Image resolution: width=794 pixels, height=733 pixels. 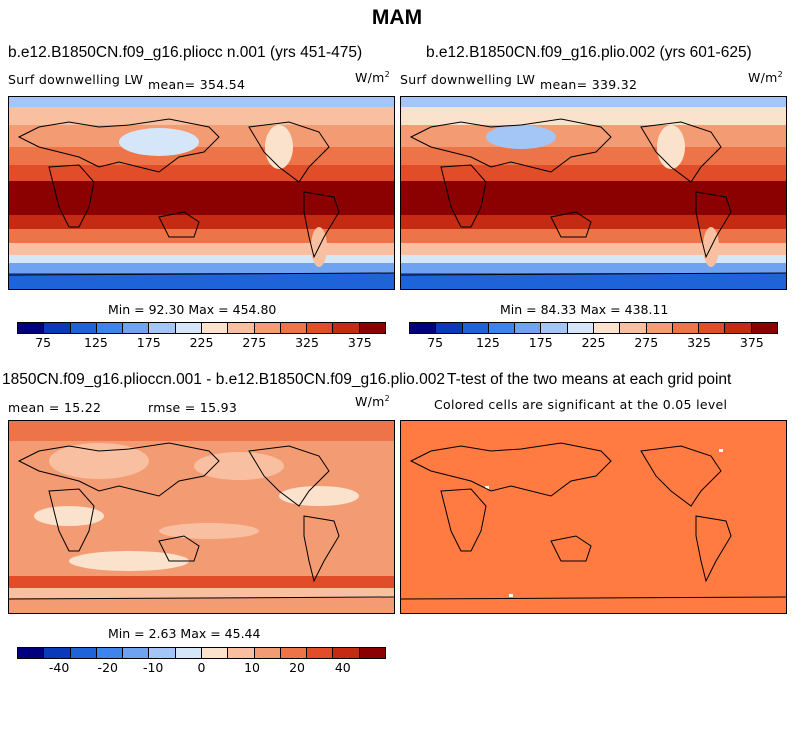 I want to click on coast4-eurasia, so click(x=510, y=469).